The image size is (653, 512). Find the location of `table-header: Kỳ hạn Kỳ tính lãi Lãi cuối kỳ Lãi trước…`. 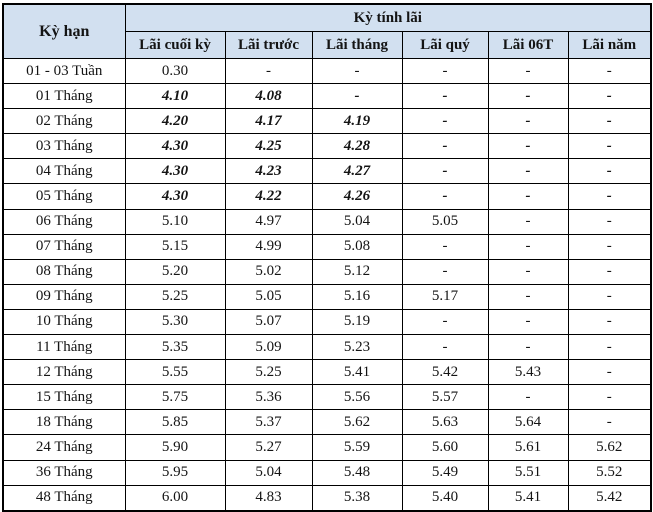

table-header: Kỳ hạn Kỳ tính lãi Lãi cuối kỳ Lãi trước… is located at coordinates (327, 31).